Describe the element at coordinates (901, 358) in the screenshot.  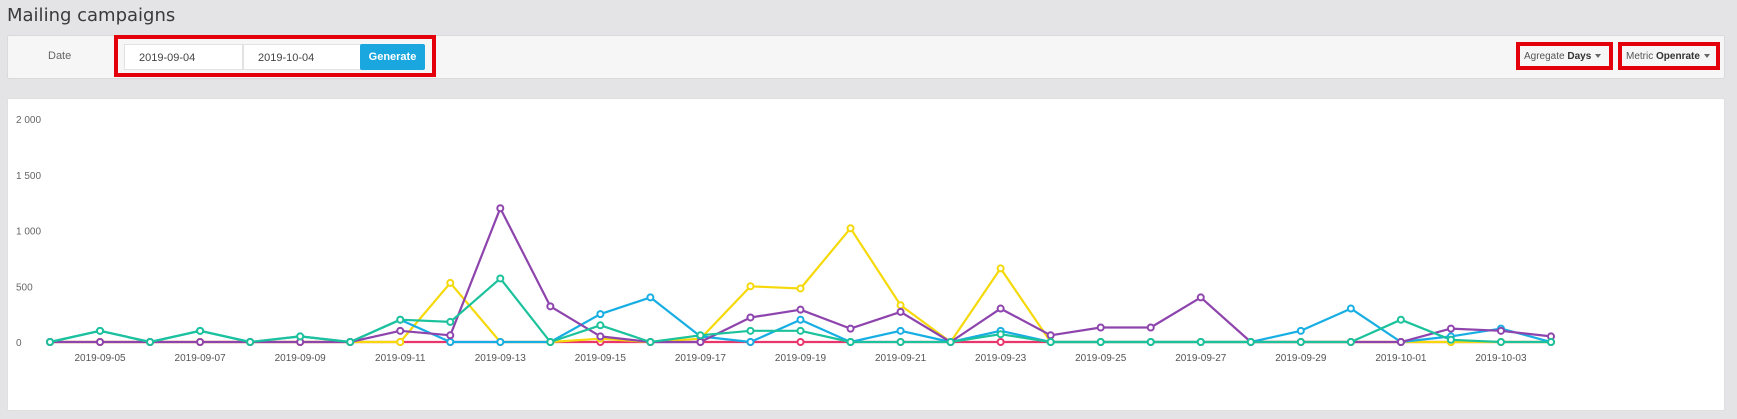
I see `x-tick-label: 2019-09-21` at that location.